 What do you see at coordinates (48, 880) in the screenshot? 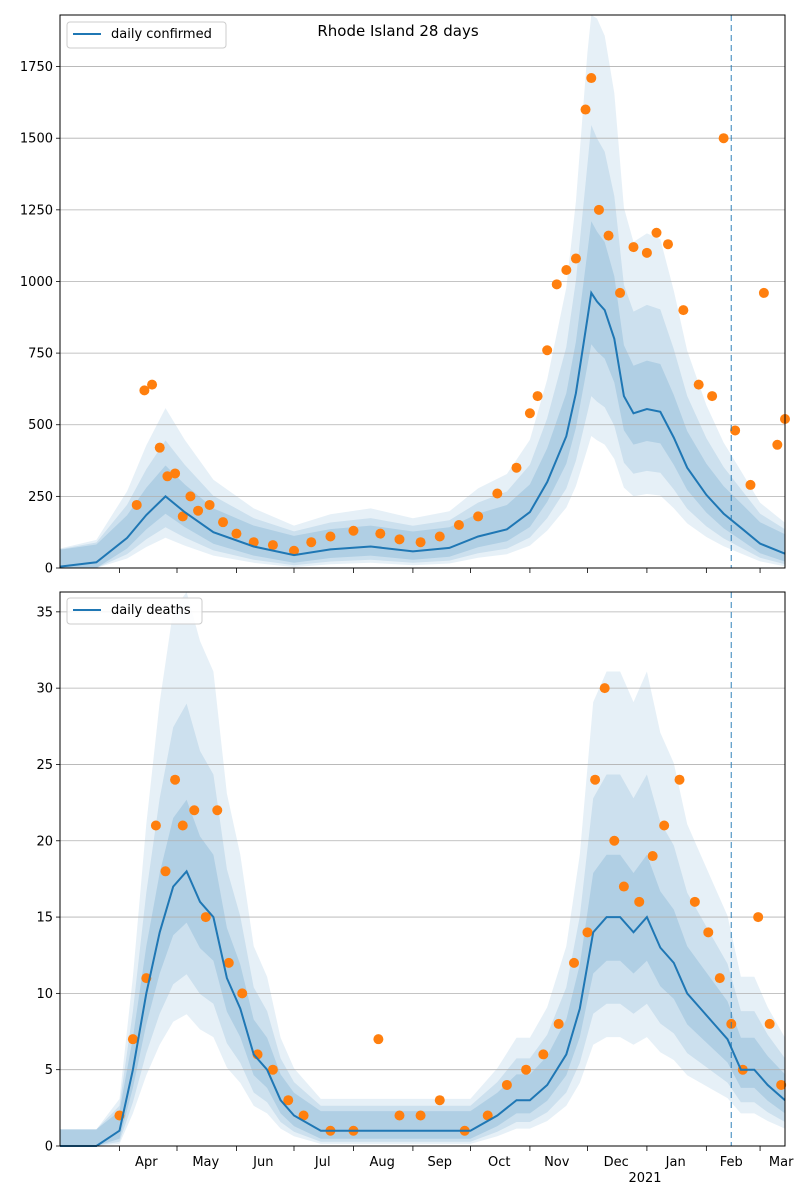
I see `y-axis: 0 5 10 15 20 25 30 35` at bounding box center [48, 880].